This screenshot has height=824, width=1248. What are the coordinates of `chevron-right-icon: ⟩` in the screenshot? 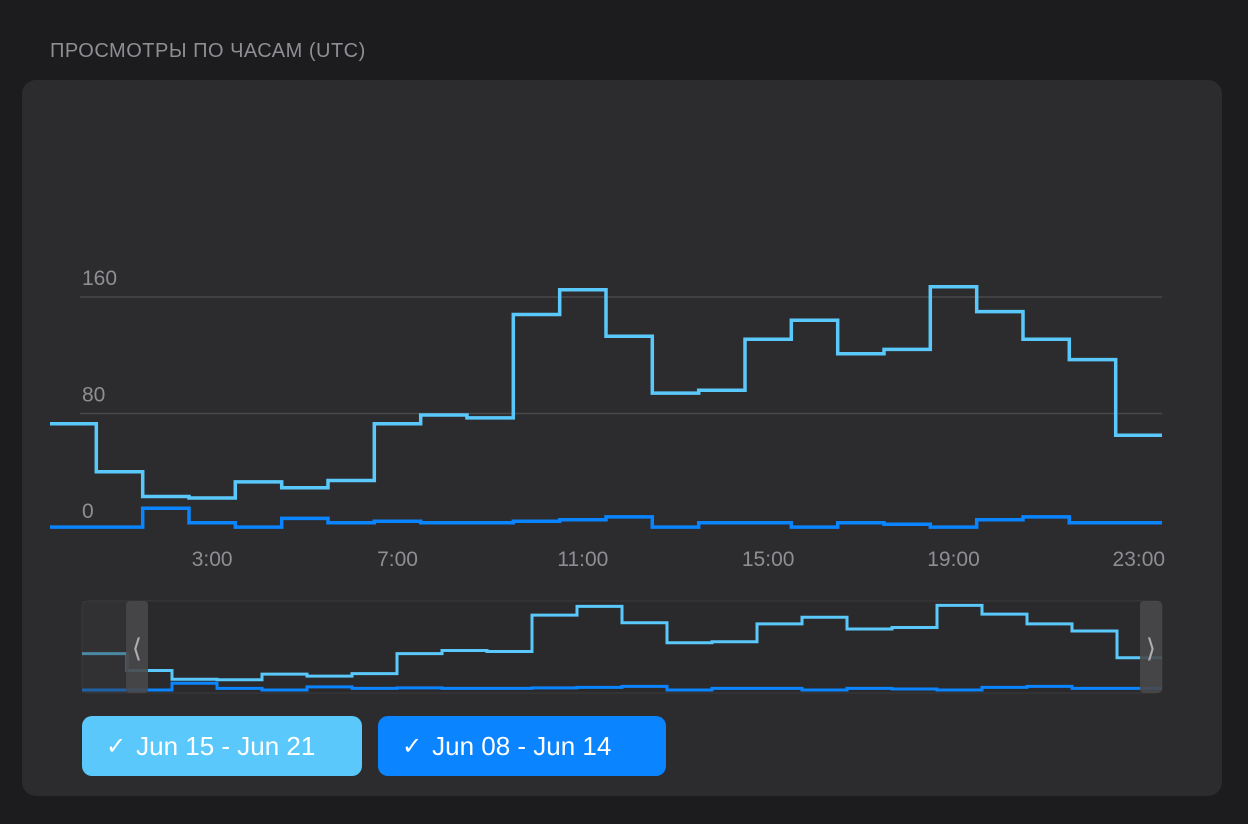 It's located at (1151, 649).